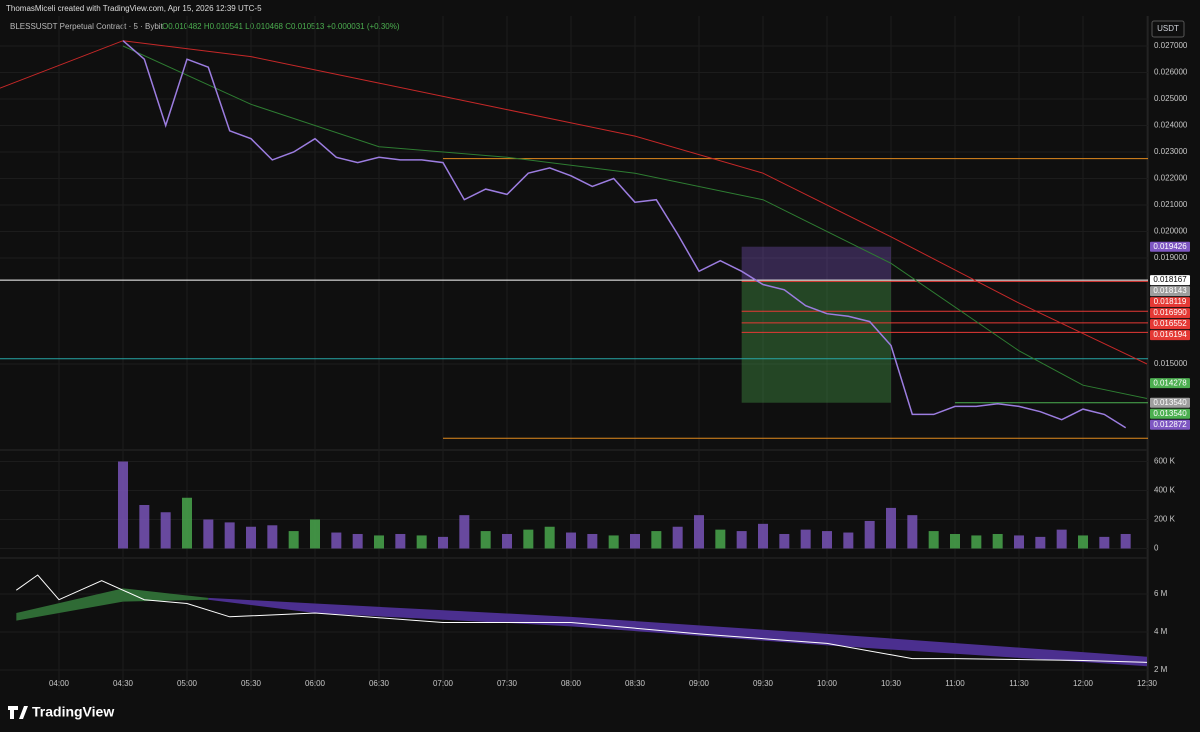 The height and width of the screenshot is (732, 1200). Describe the element at coordinates (112, 604) in the screenshot. I see `band-bull` at that location.